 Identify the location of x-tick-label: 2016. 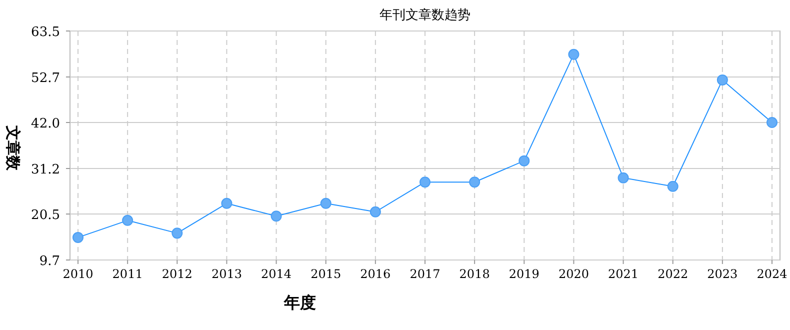
(375, 274).